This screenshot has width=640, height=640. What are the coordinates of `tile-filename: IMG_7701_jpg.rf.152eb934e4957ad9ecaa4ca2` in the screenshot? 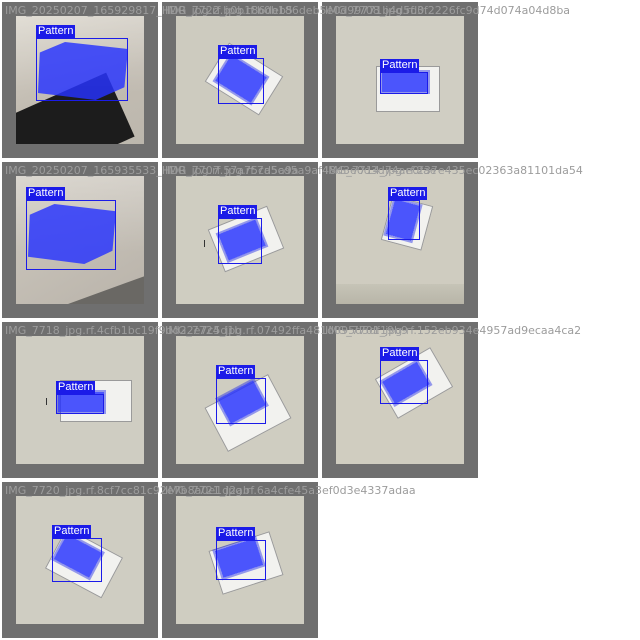 It's located at (453, 331).